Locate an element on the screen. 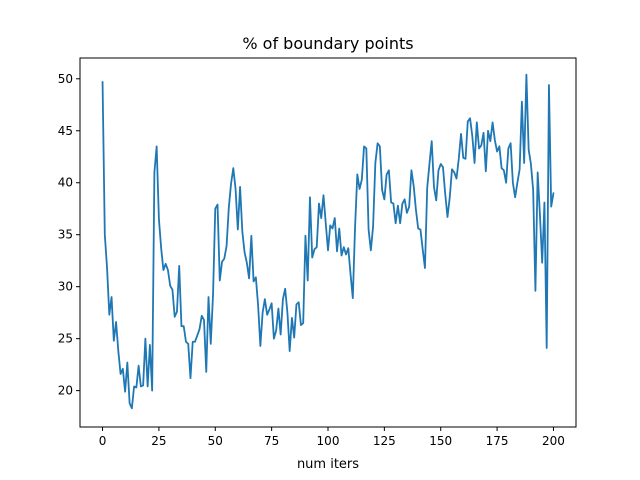 The height and width of the screenshot is (480, 640). x-tick-label: 150 is located at coordinates (440, 441).